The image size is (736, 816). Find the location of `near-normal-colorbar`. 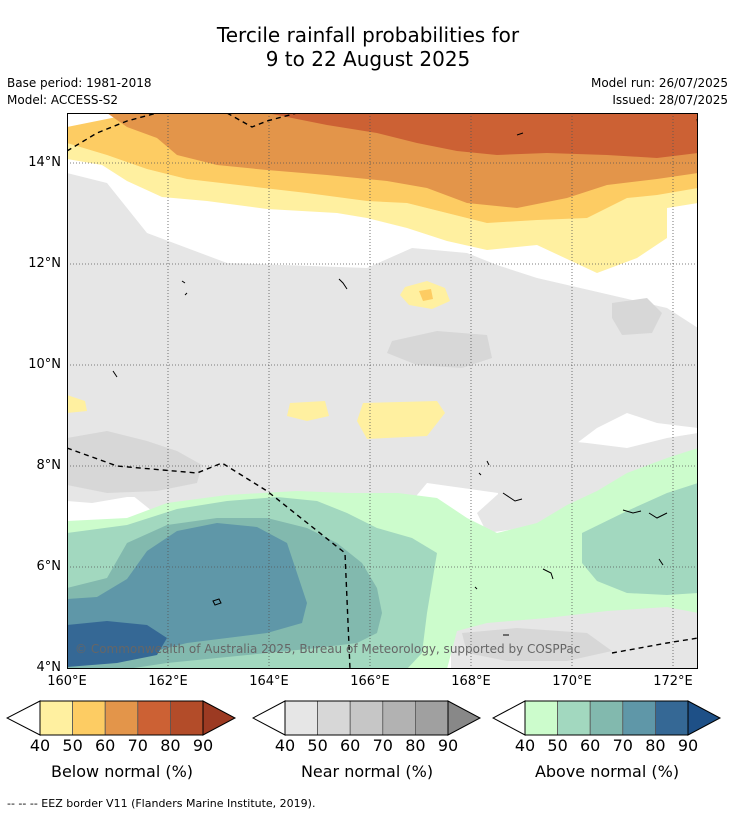

near-normal-colorbar is located at coordinates (367, 718).